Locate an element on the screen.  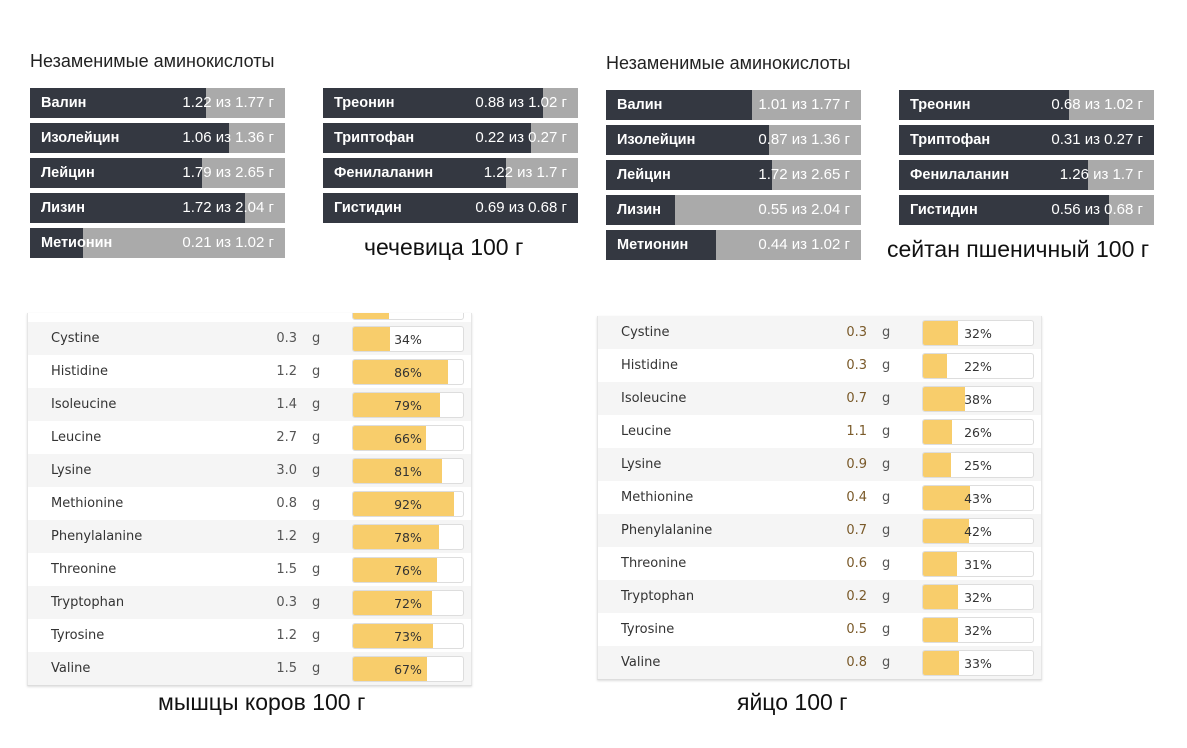
table-row: Lysine 0.9 g 25% is located at coordinates (819, 464).